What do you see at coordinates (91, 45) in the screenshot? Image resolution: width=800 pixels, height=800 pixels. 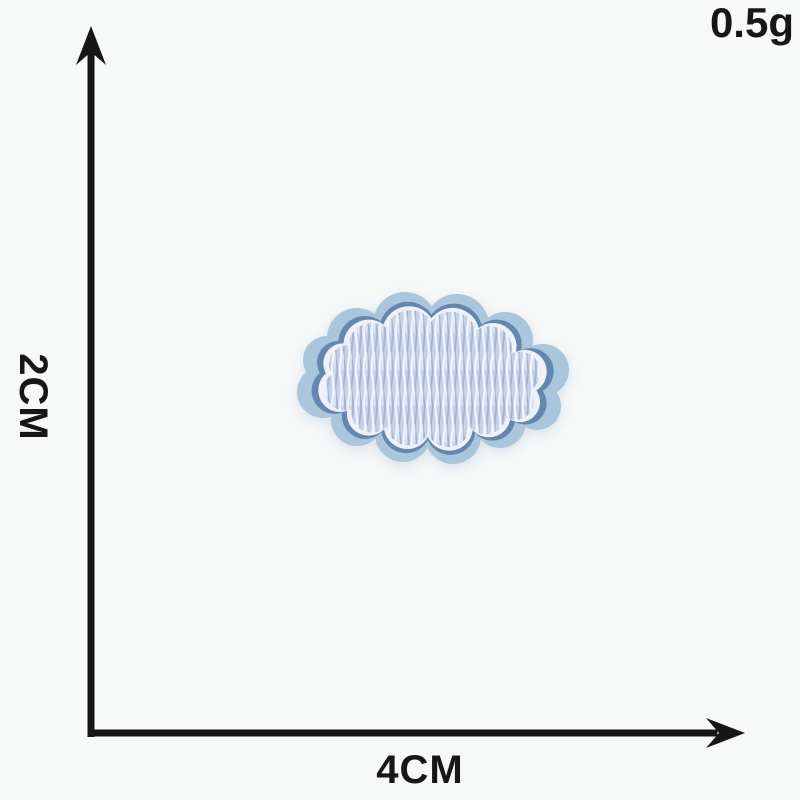 I see `up-arrow-icon` at bounding box center [91, 45].